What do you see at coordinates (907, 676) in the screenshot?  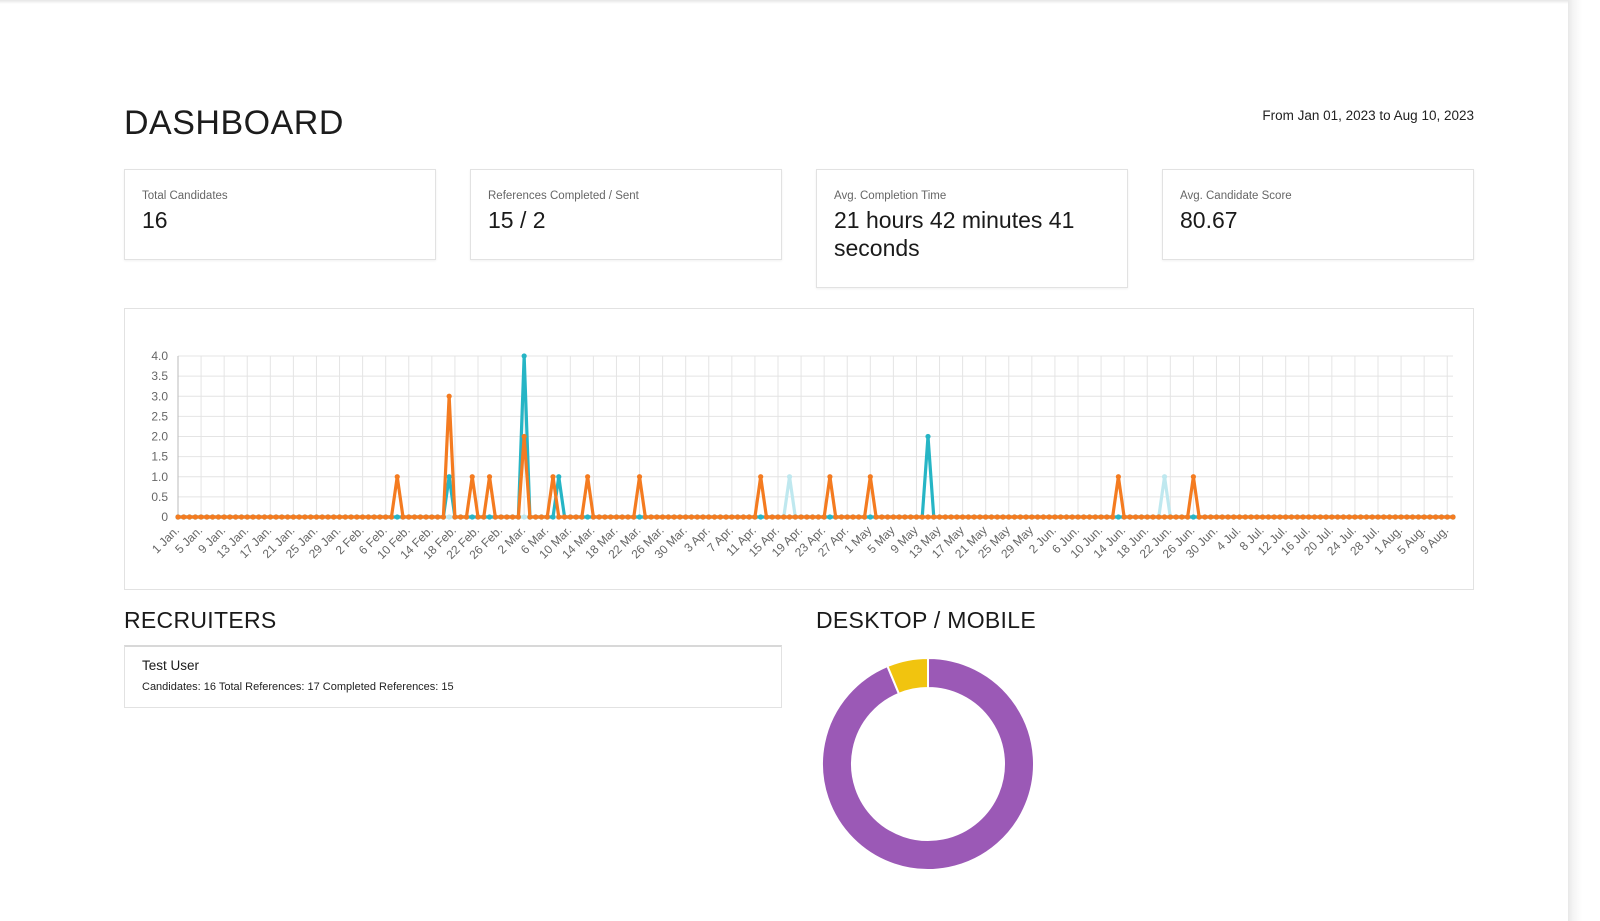 I see `donut-segment` at bounding box center [907, 676].